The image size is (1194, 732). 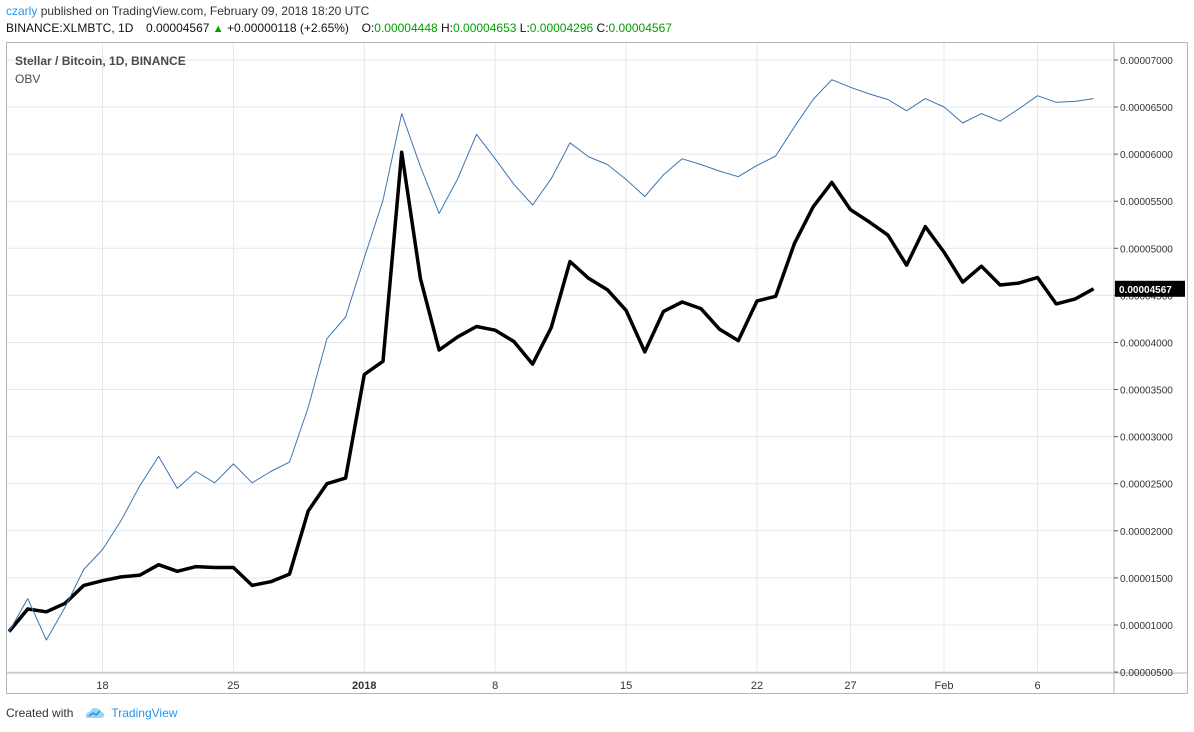 What do you see at coordinates (1146, 673) in the screenshot?
I see `y-tick-label: 0.00000500` at bounding box center [1146, 673].